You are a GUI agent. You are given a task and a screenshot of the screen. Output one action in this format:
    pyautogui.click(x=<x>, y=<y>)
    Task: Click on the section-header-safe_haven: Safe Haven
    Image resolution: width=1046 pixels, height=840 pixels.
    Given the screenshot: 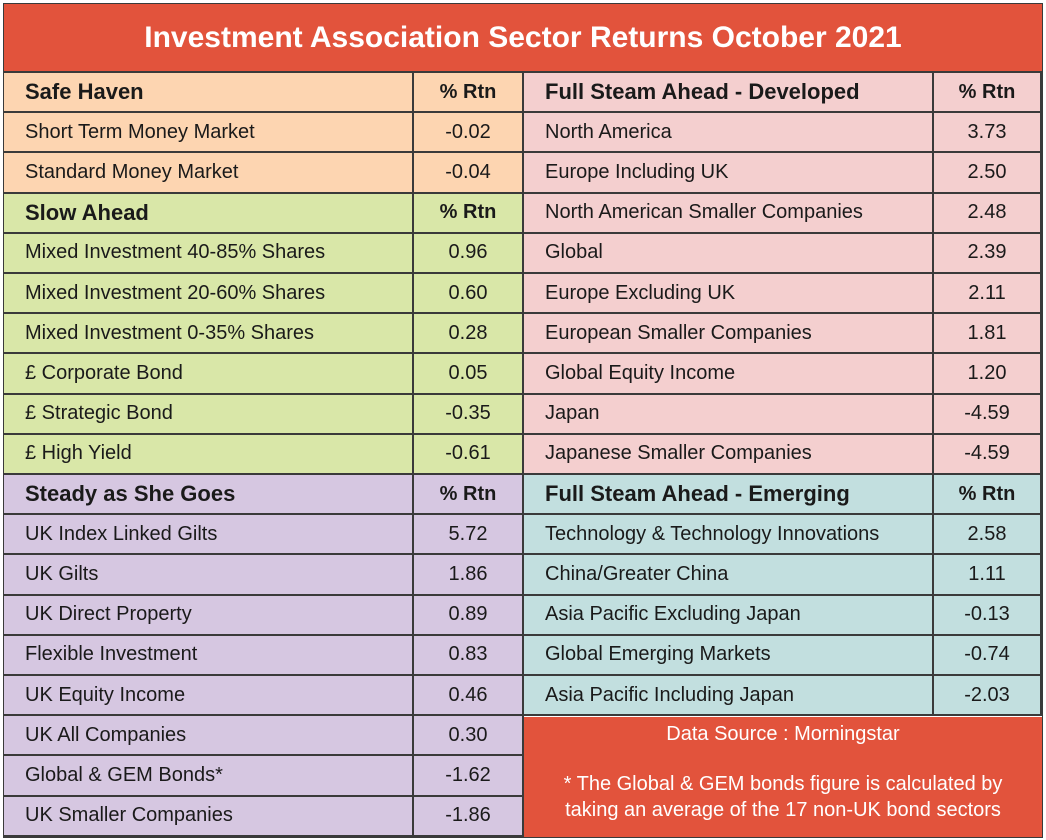 What is the action you would take?
    pyautogui.click(x=209, y=93)
    